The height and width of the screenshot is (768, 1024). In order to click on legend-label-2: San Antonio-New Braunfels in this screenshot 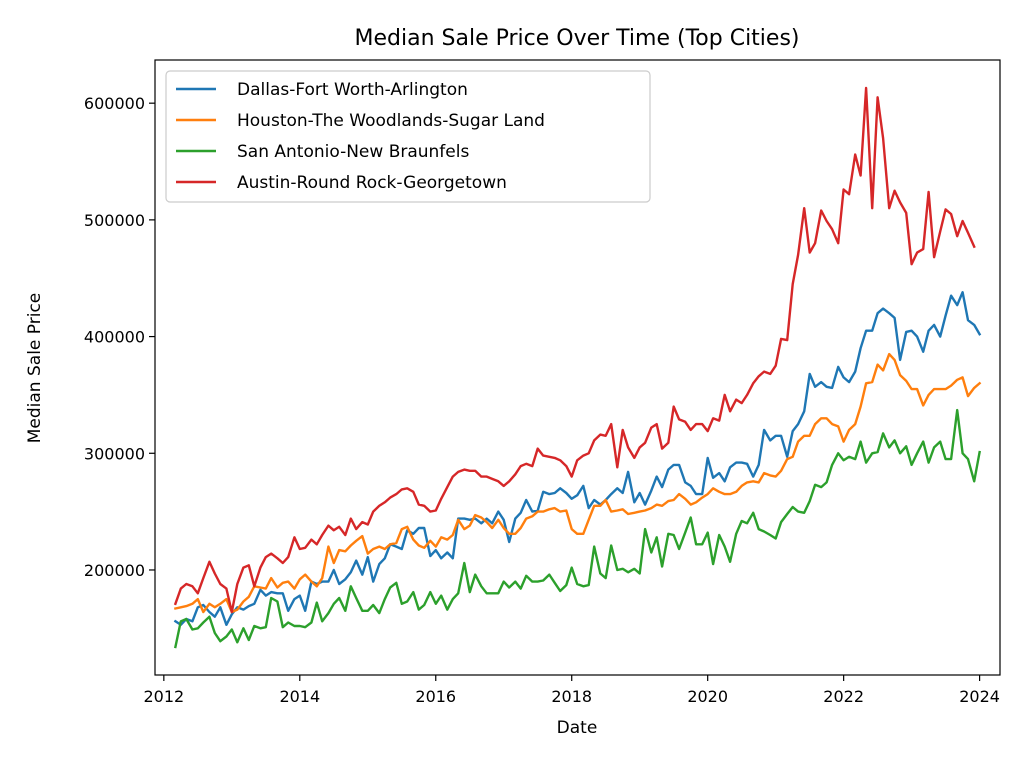, I will do `click(353, 152)`.